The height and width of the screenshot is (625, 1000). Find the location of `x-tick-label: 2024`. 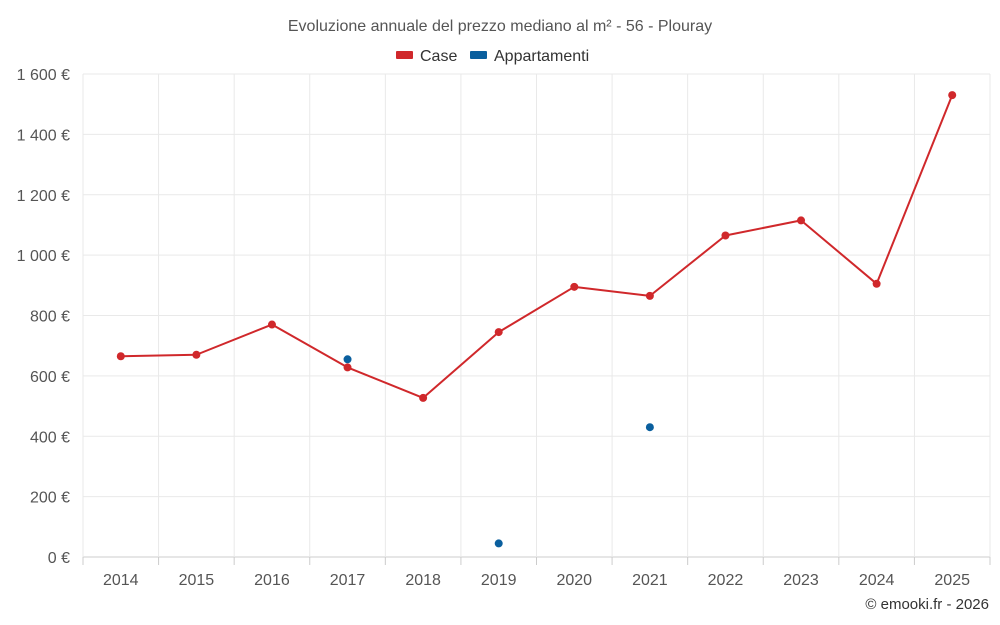

x-tick-label: 2024 is located at coordinates (877, 580).